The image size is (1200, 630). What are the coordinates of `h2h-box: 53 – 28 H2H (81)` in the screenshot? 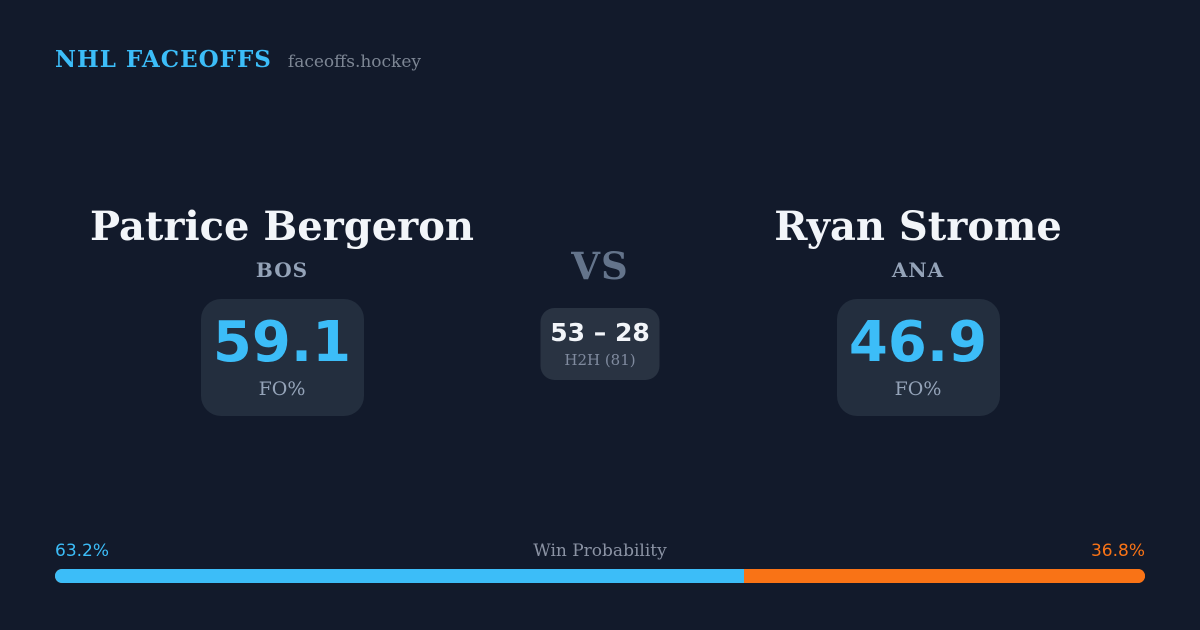 It's located at (600, 344).